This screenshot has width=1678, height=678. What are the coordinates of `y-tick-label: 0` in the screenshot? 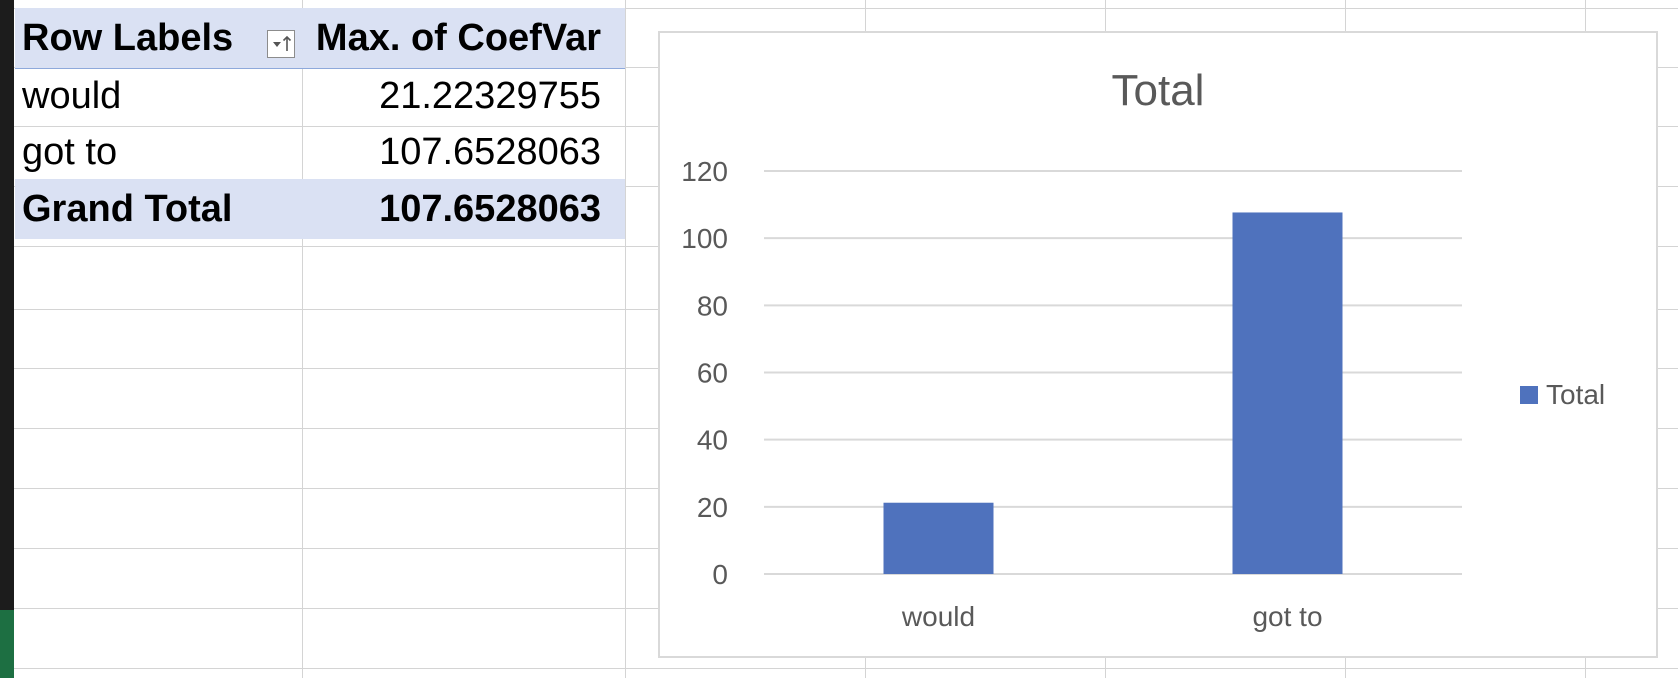 It's located at (720, 574).